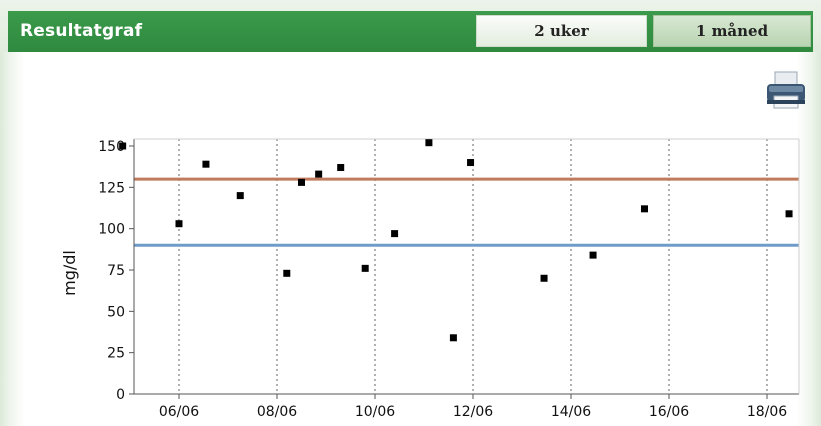 The height and width of the screenshot is (426, 821). I want to click on x-tick-label: 10/06, so click(375, 412).